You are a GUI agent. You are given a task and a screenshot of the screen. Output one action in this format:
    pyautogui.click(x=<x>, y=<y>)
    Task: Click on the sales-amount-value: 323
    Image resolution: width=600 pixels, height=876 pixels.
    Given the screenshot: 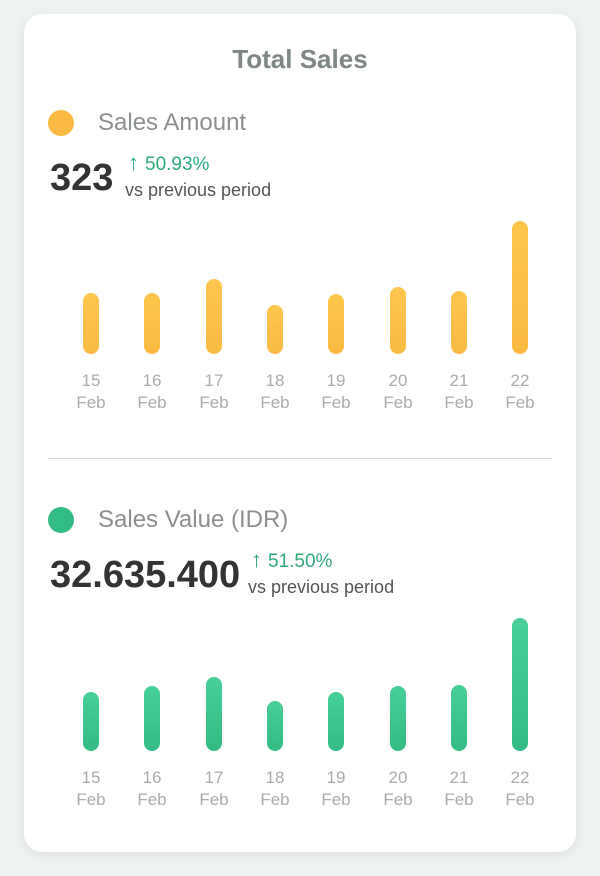 What is the action you would take?
    pyautogui.click(x=82, y=178)
    